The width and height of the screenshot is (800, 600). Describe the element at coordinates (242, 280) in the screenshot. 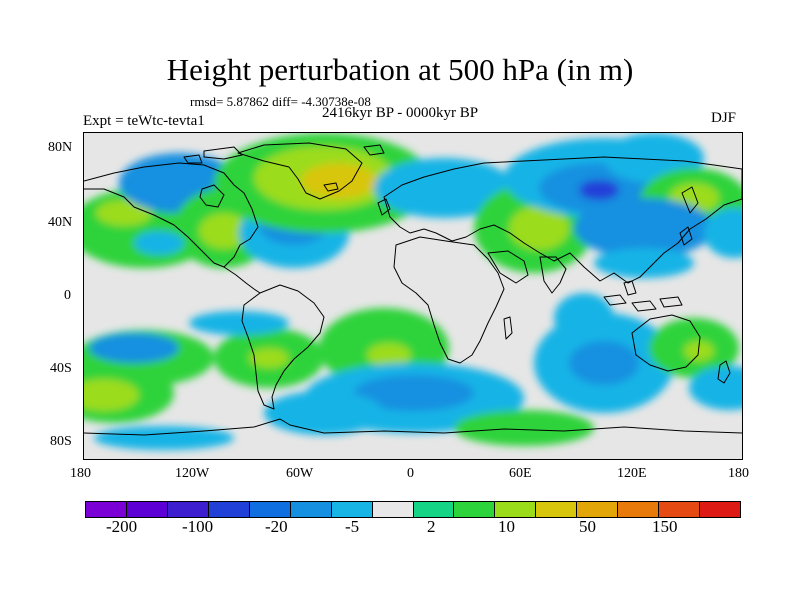

I see `central-america-outline` at that location.